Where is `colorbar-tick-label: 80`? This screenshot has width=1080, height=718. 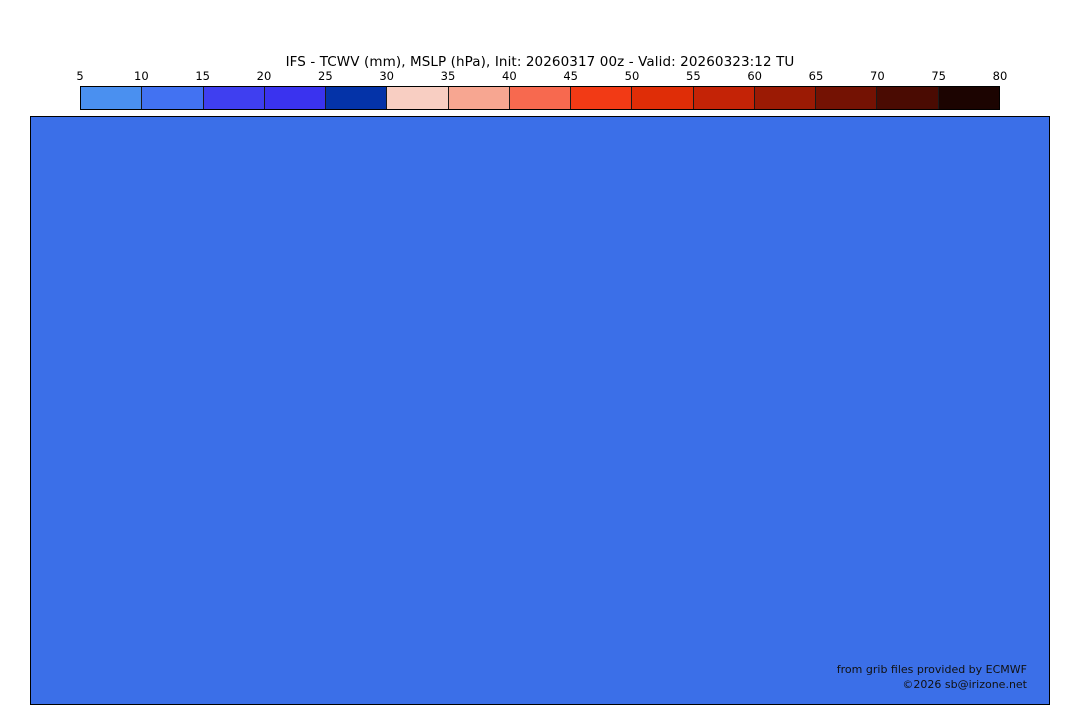
colorbar-tick-label: 80 is located at coordinates (1000, 76).